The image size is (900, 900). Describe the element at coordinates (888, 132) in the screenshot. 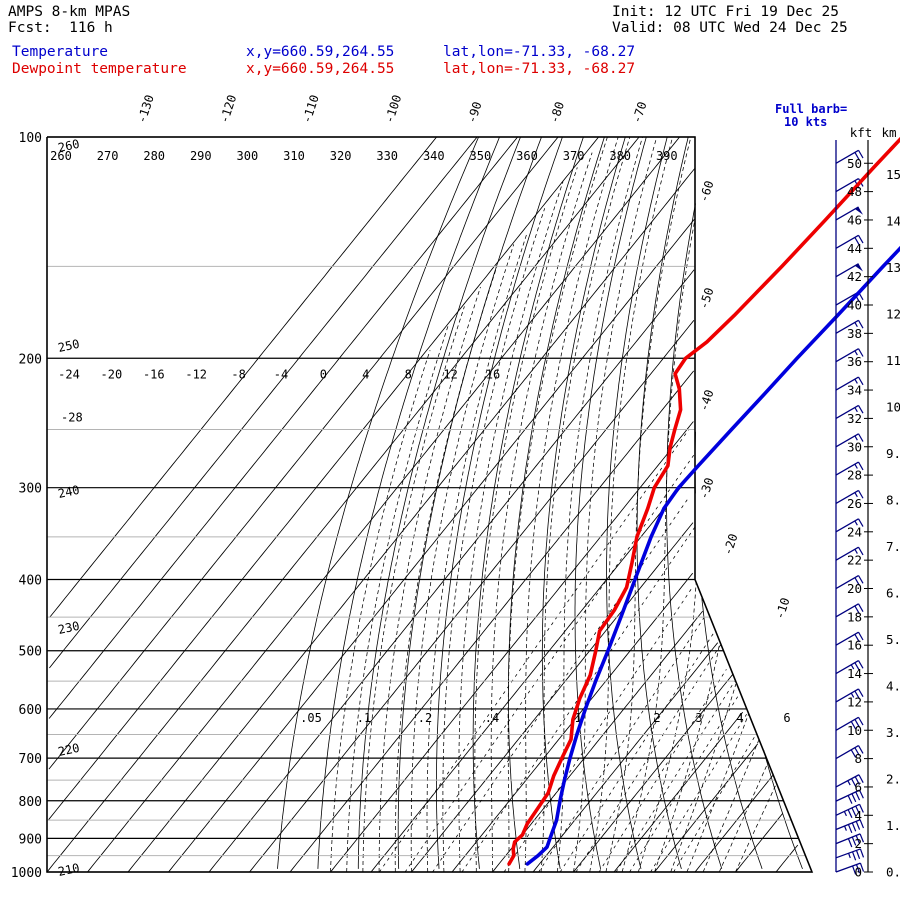

I see `km-axis-header: km` at that location.